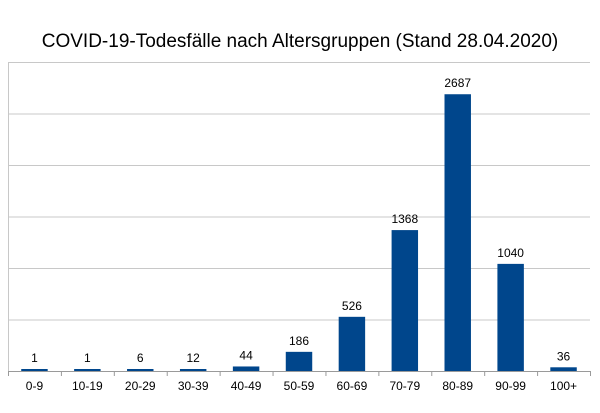  Describe the element at coordinates (140, 358) in the screenshot. I see `data-label-20-29: 6` at that location.